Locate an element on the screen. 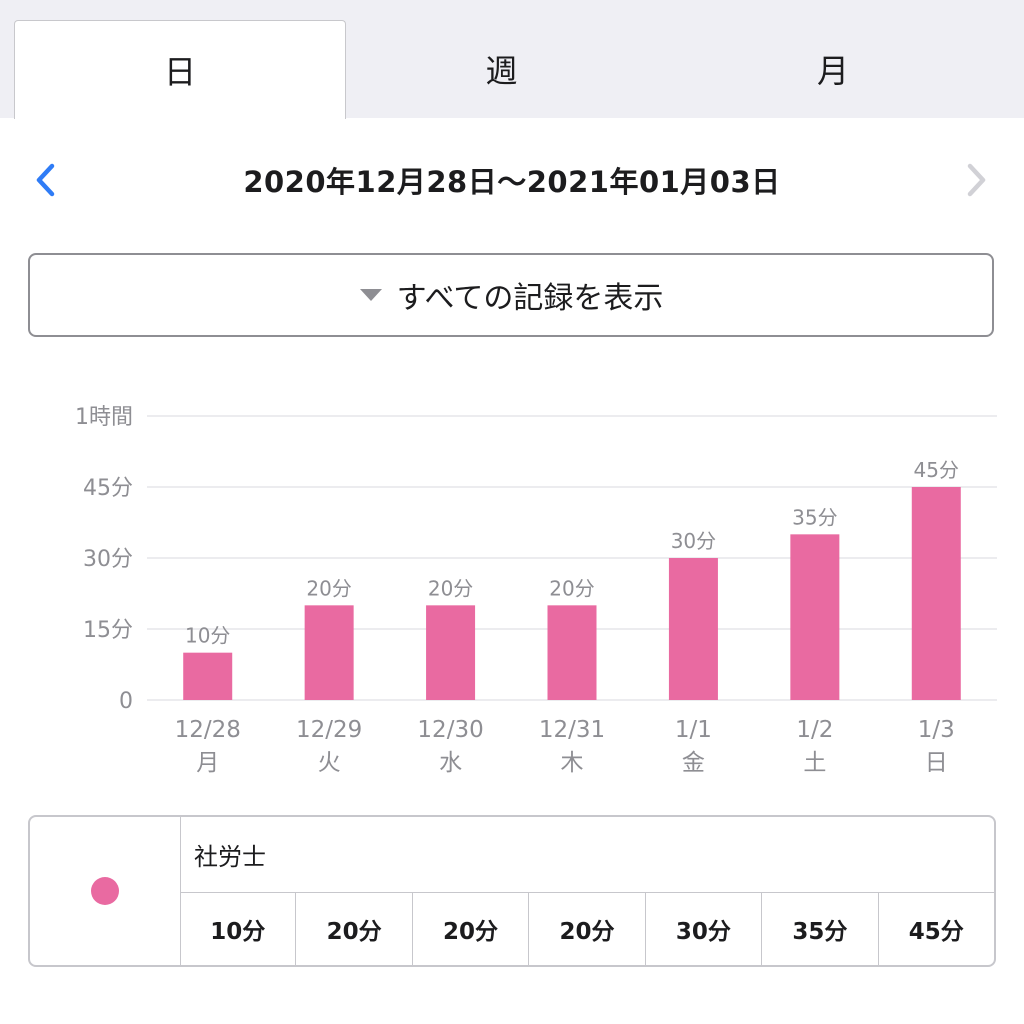 The width and height of the screenshot is (1024, 1024). legend-cell is located at coordinates (105, 891).